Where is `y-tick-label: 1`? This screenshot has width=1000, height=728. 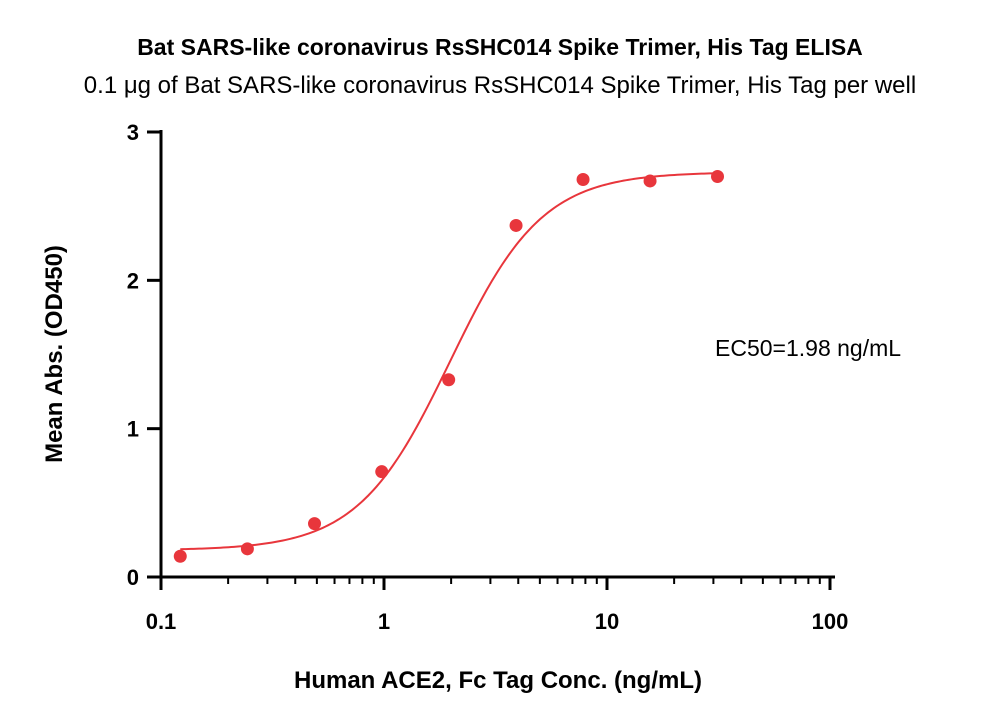
y-tick-label: 1 is located at coordinates (133, 429).